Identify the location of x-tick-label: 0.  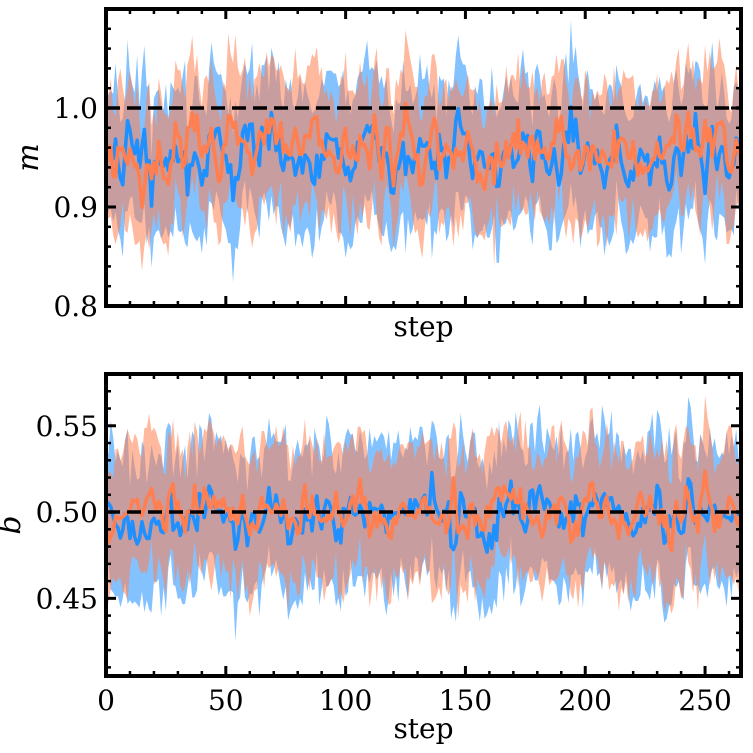
(106, 700).